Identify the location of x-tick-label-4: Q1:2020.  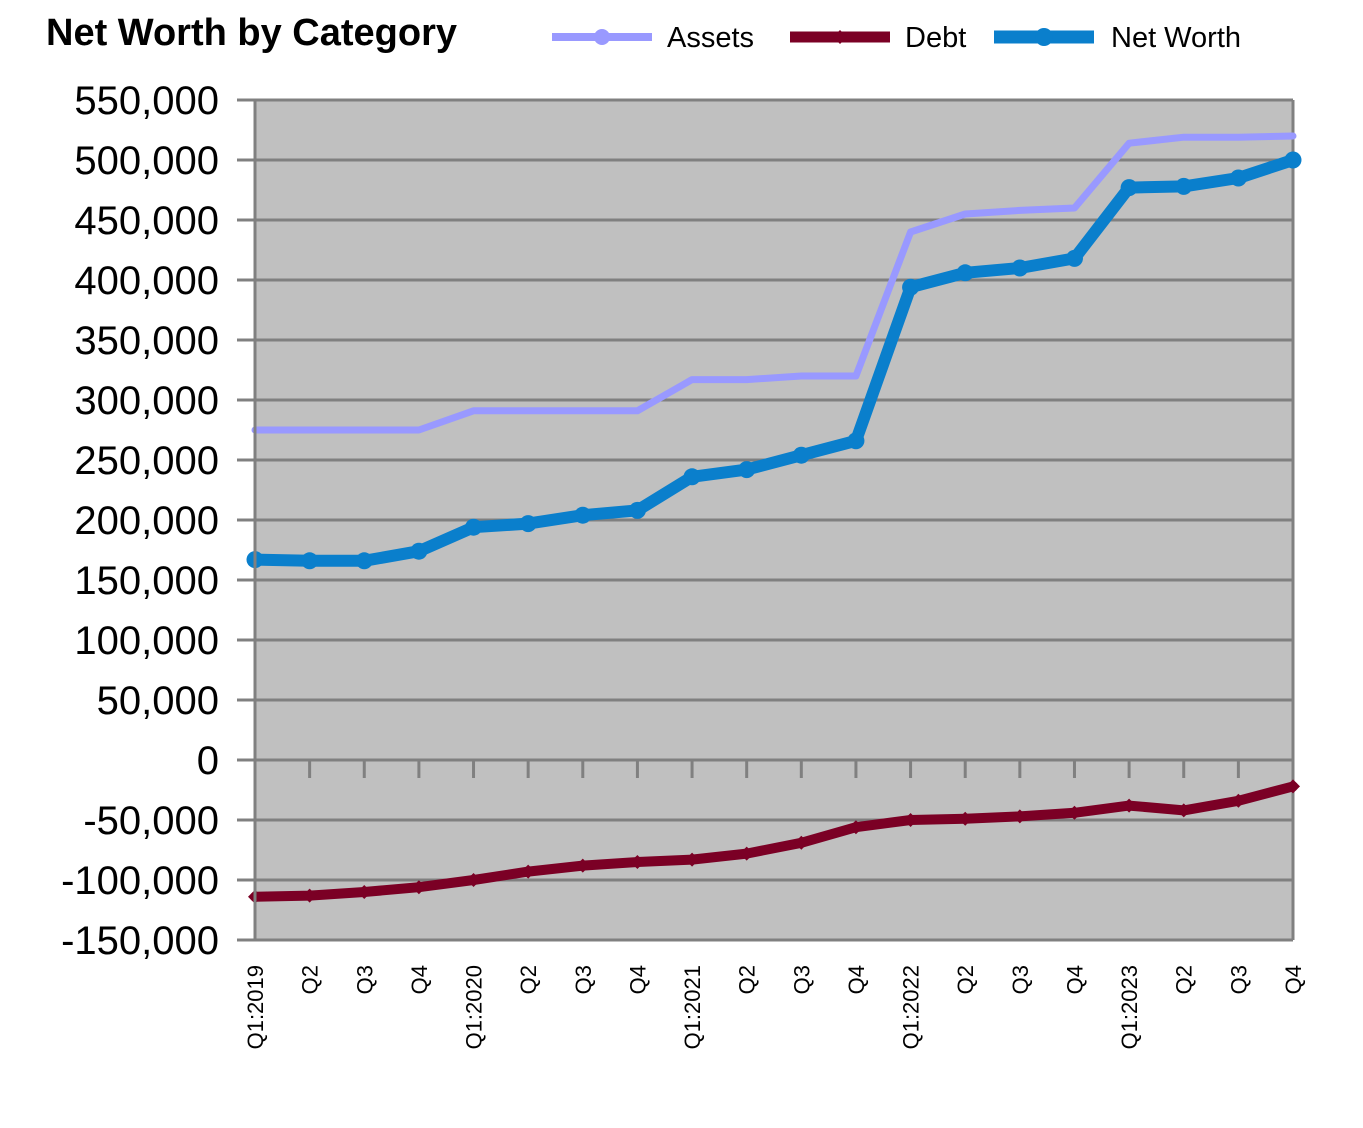
(474, 1007).